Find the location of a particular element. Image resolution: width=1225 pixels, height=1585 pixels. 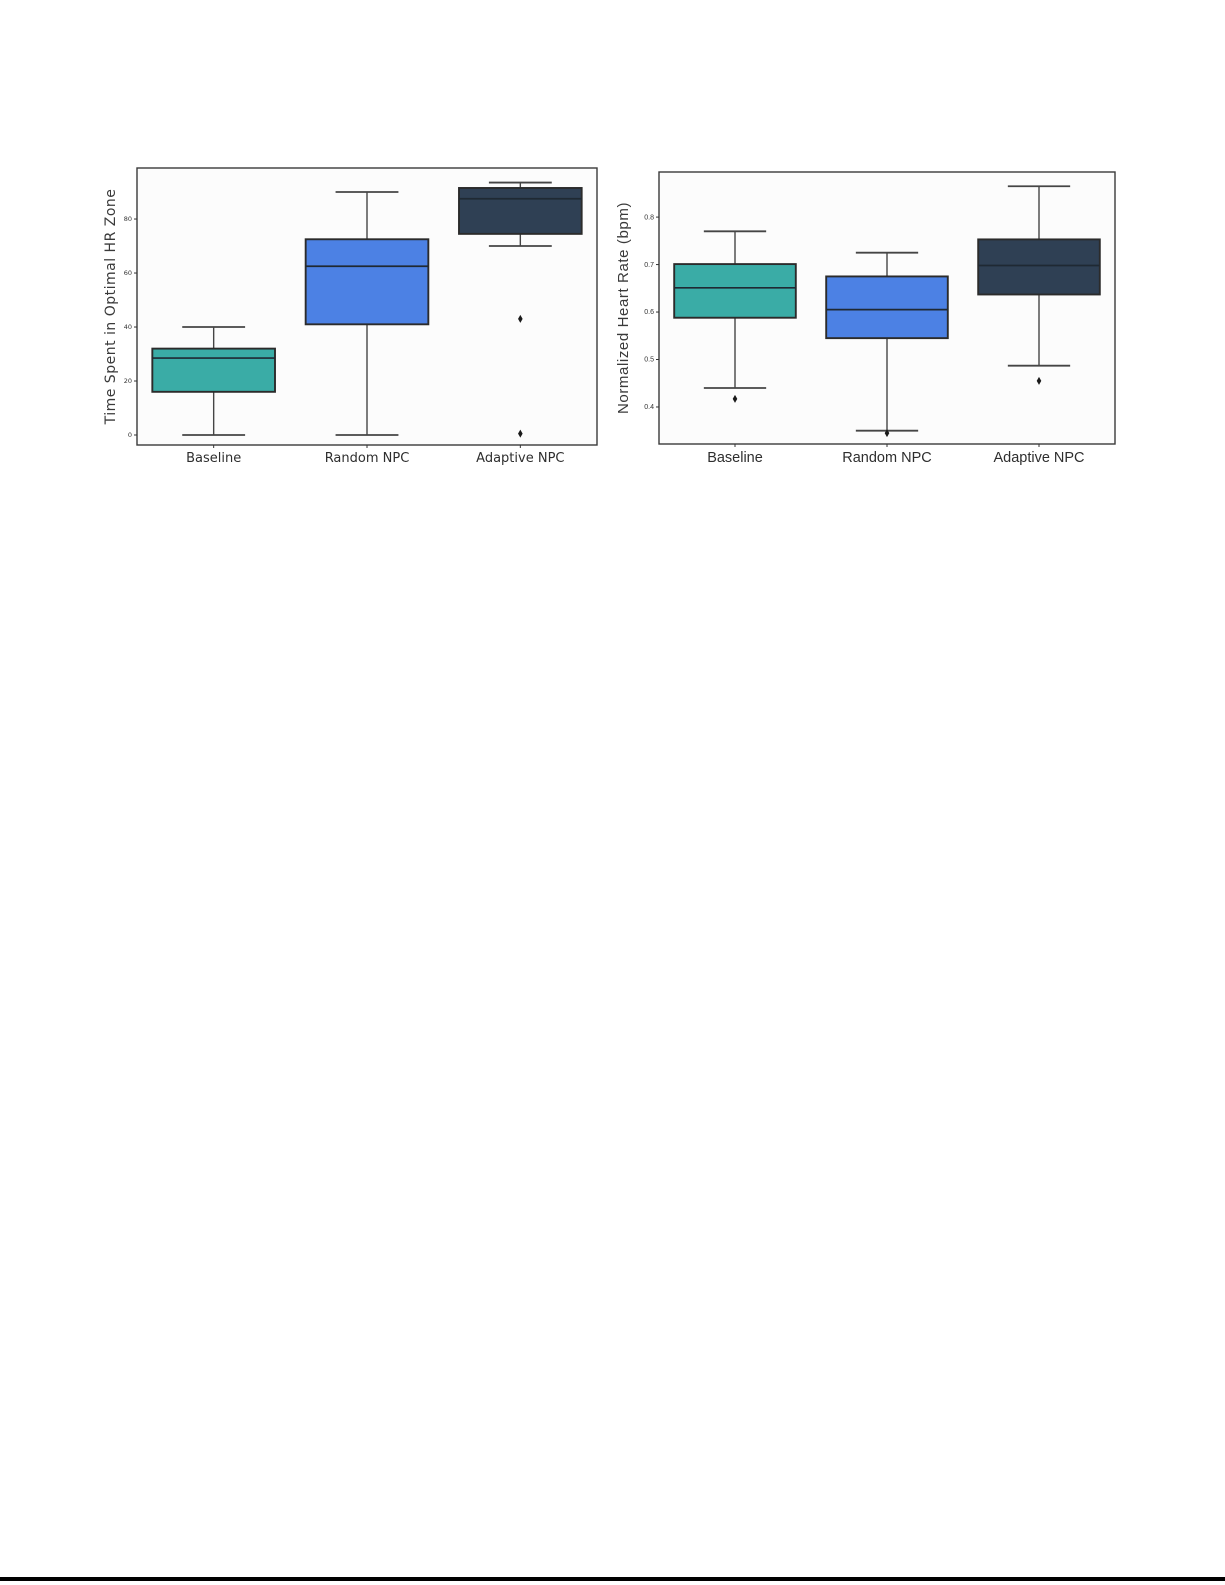

y-tick-label: 0.6 is located at coordinates (649, 312).